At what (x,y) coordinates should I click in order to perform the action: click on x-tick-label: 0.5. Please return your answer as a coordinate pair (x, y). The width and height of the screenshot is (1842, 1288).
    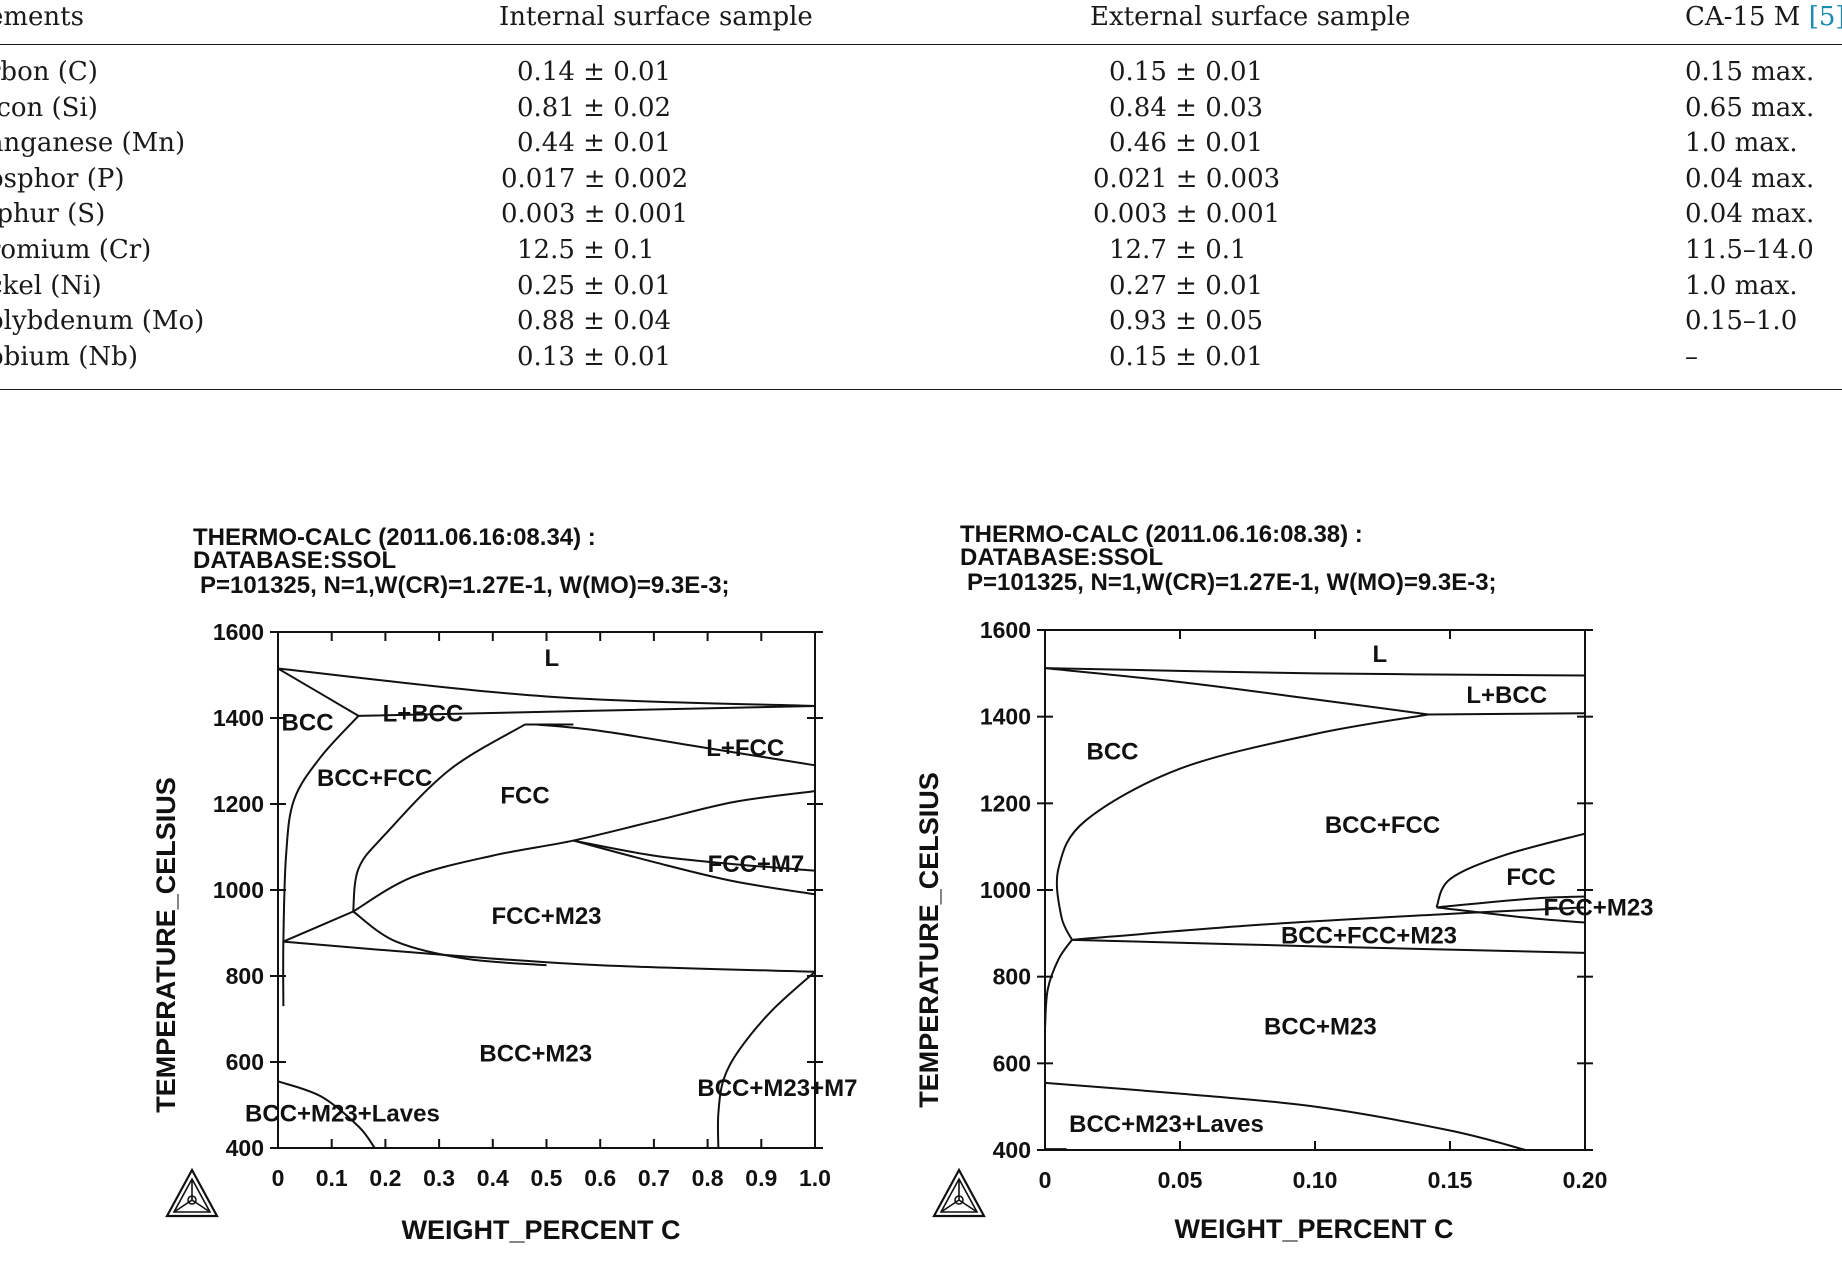
    Looking at the image, I should click on (547, 1178).